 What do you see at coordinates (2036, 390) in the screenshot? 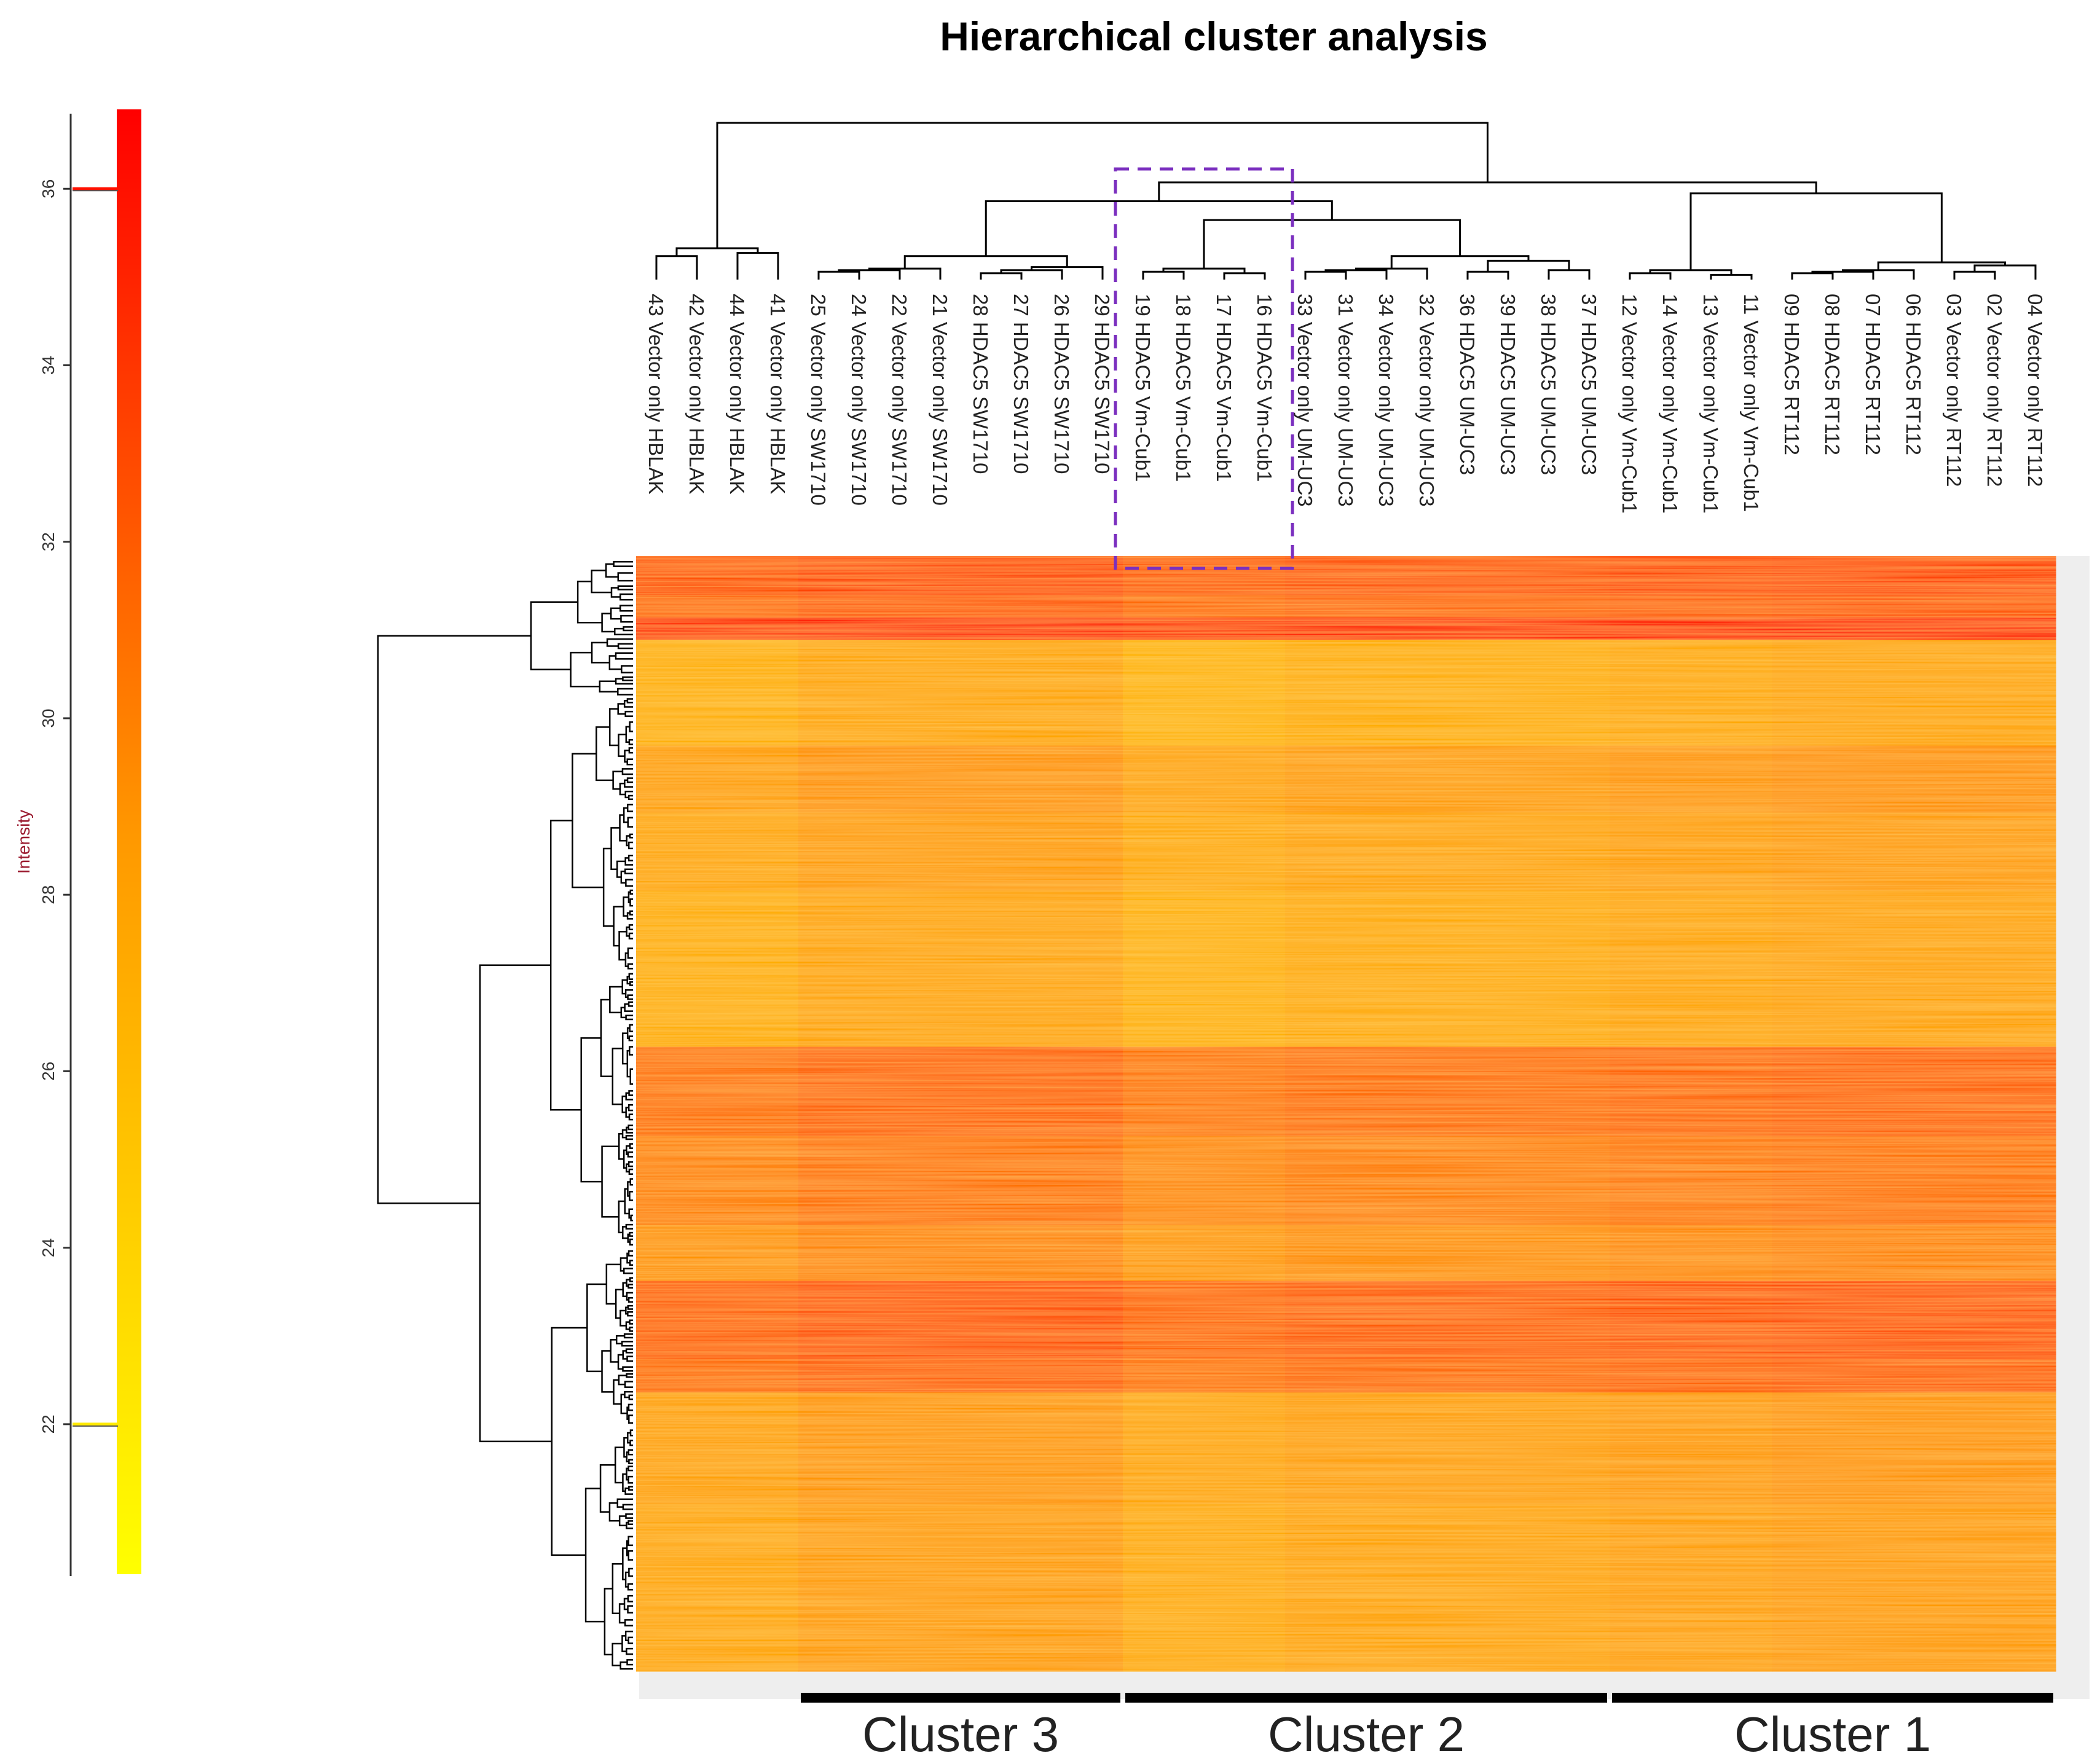
I see `sample-label: 04 Vector only RT112` at bounding box center [2036, 390].